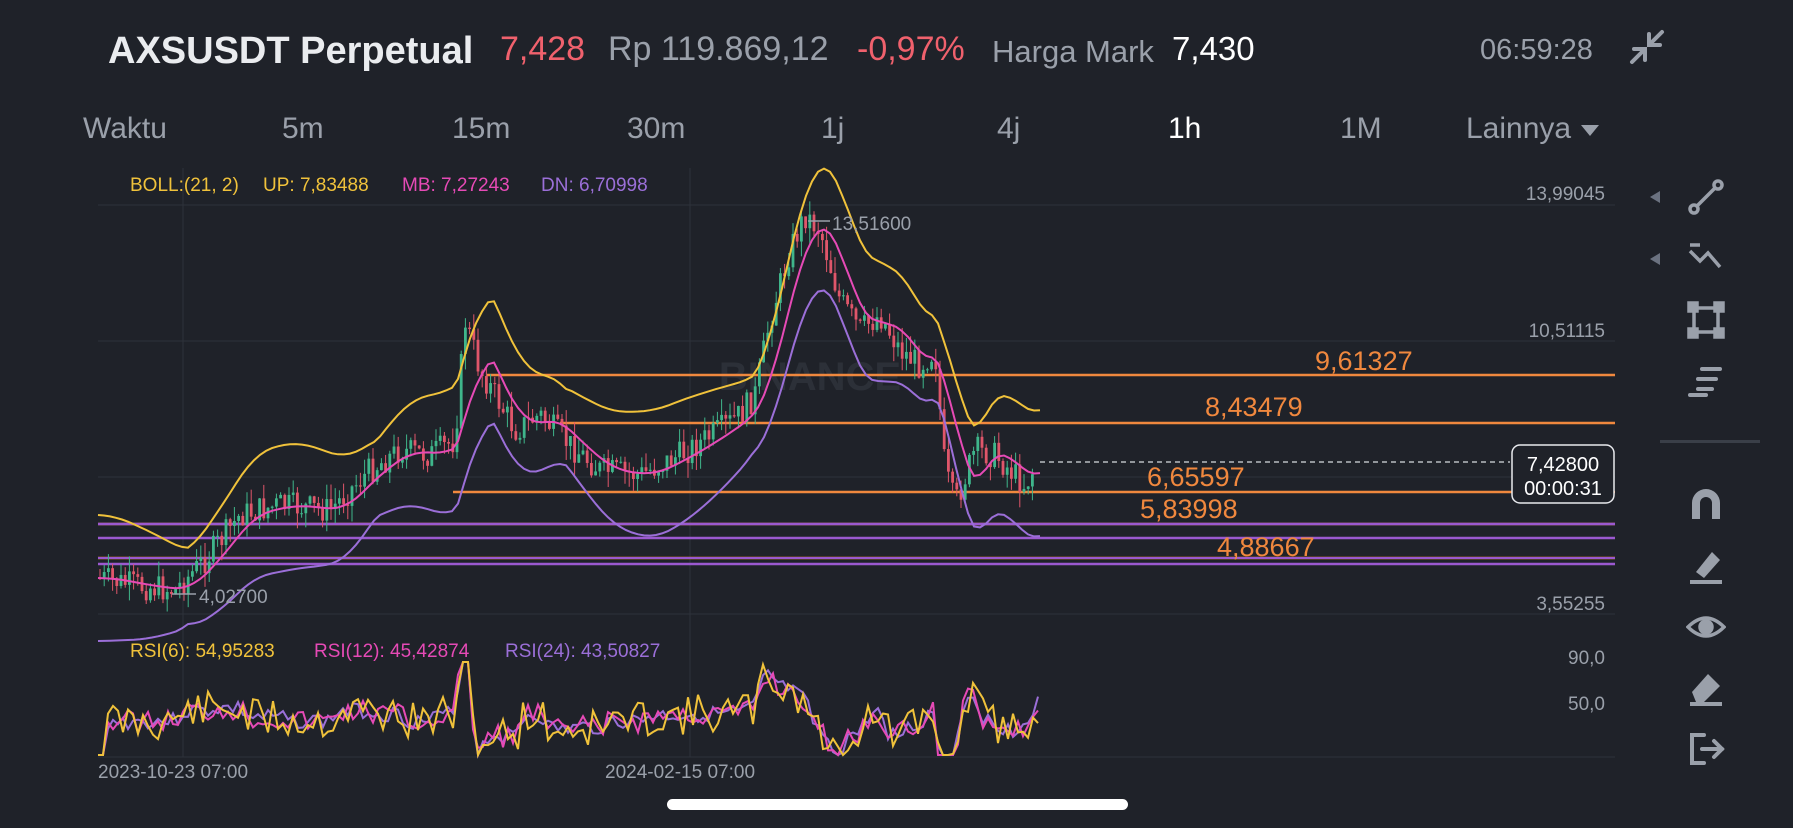 The image size is (1793, 828). Describe the element at coordinates (1706, 381) in the screenshot. I see `text-tool-icon` at that location.